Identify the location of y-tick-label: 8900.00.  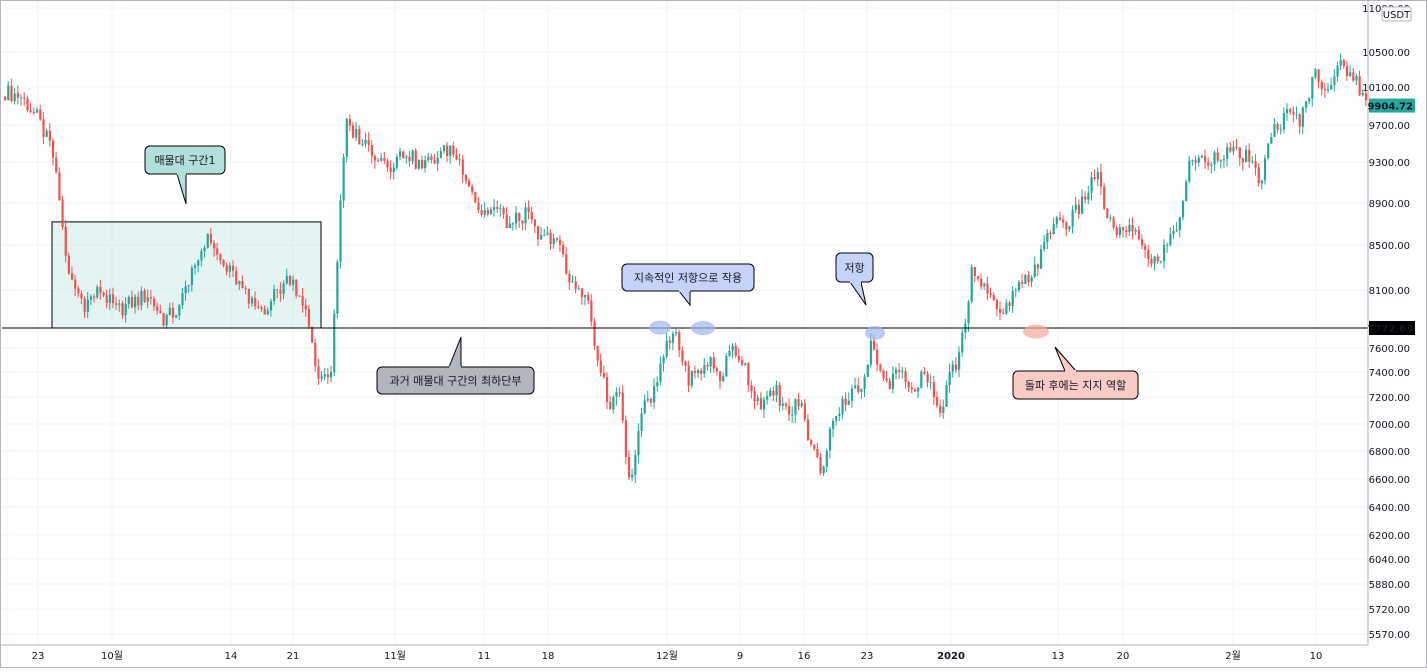
(1389, 204).